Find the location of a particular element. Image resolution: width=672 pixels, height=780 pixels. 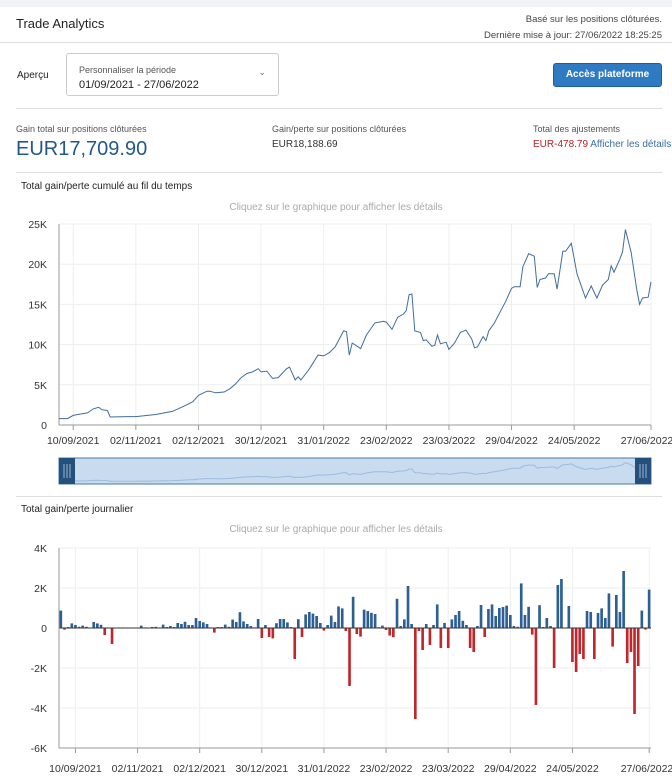

adjustments-value: EUR-478.79 is located at coordinates (561, 144).